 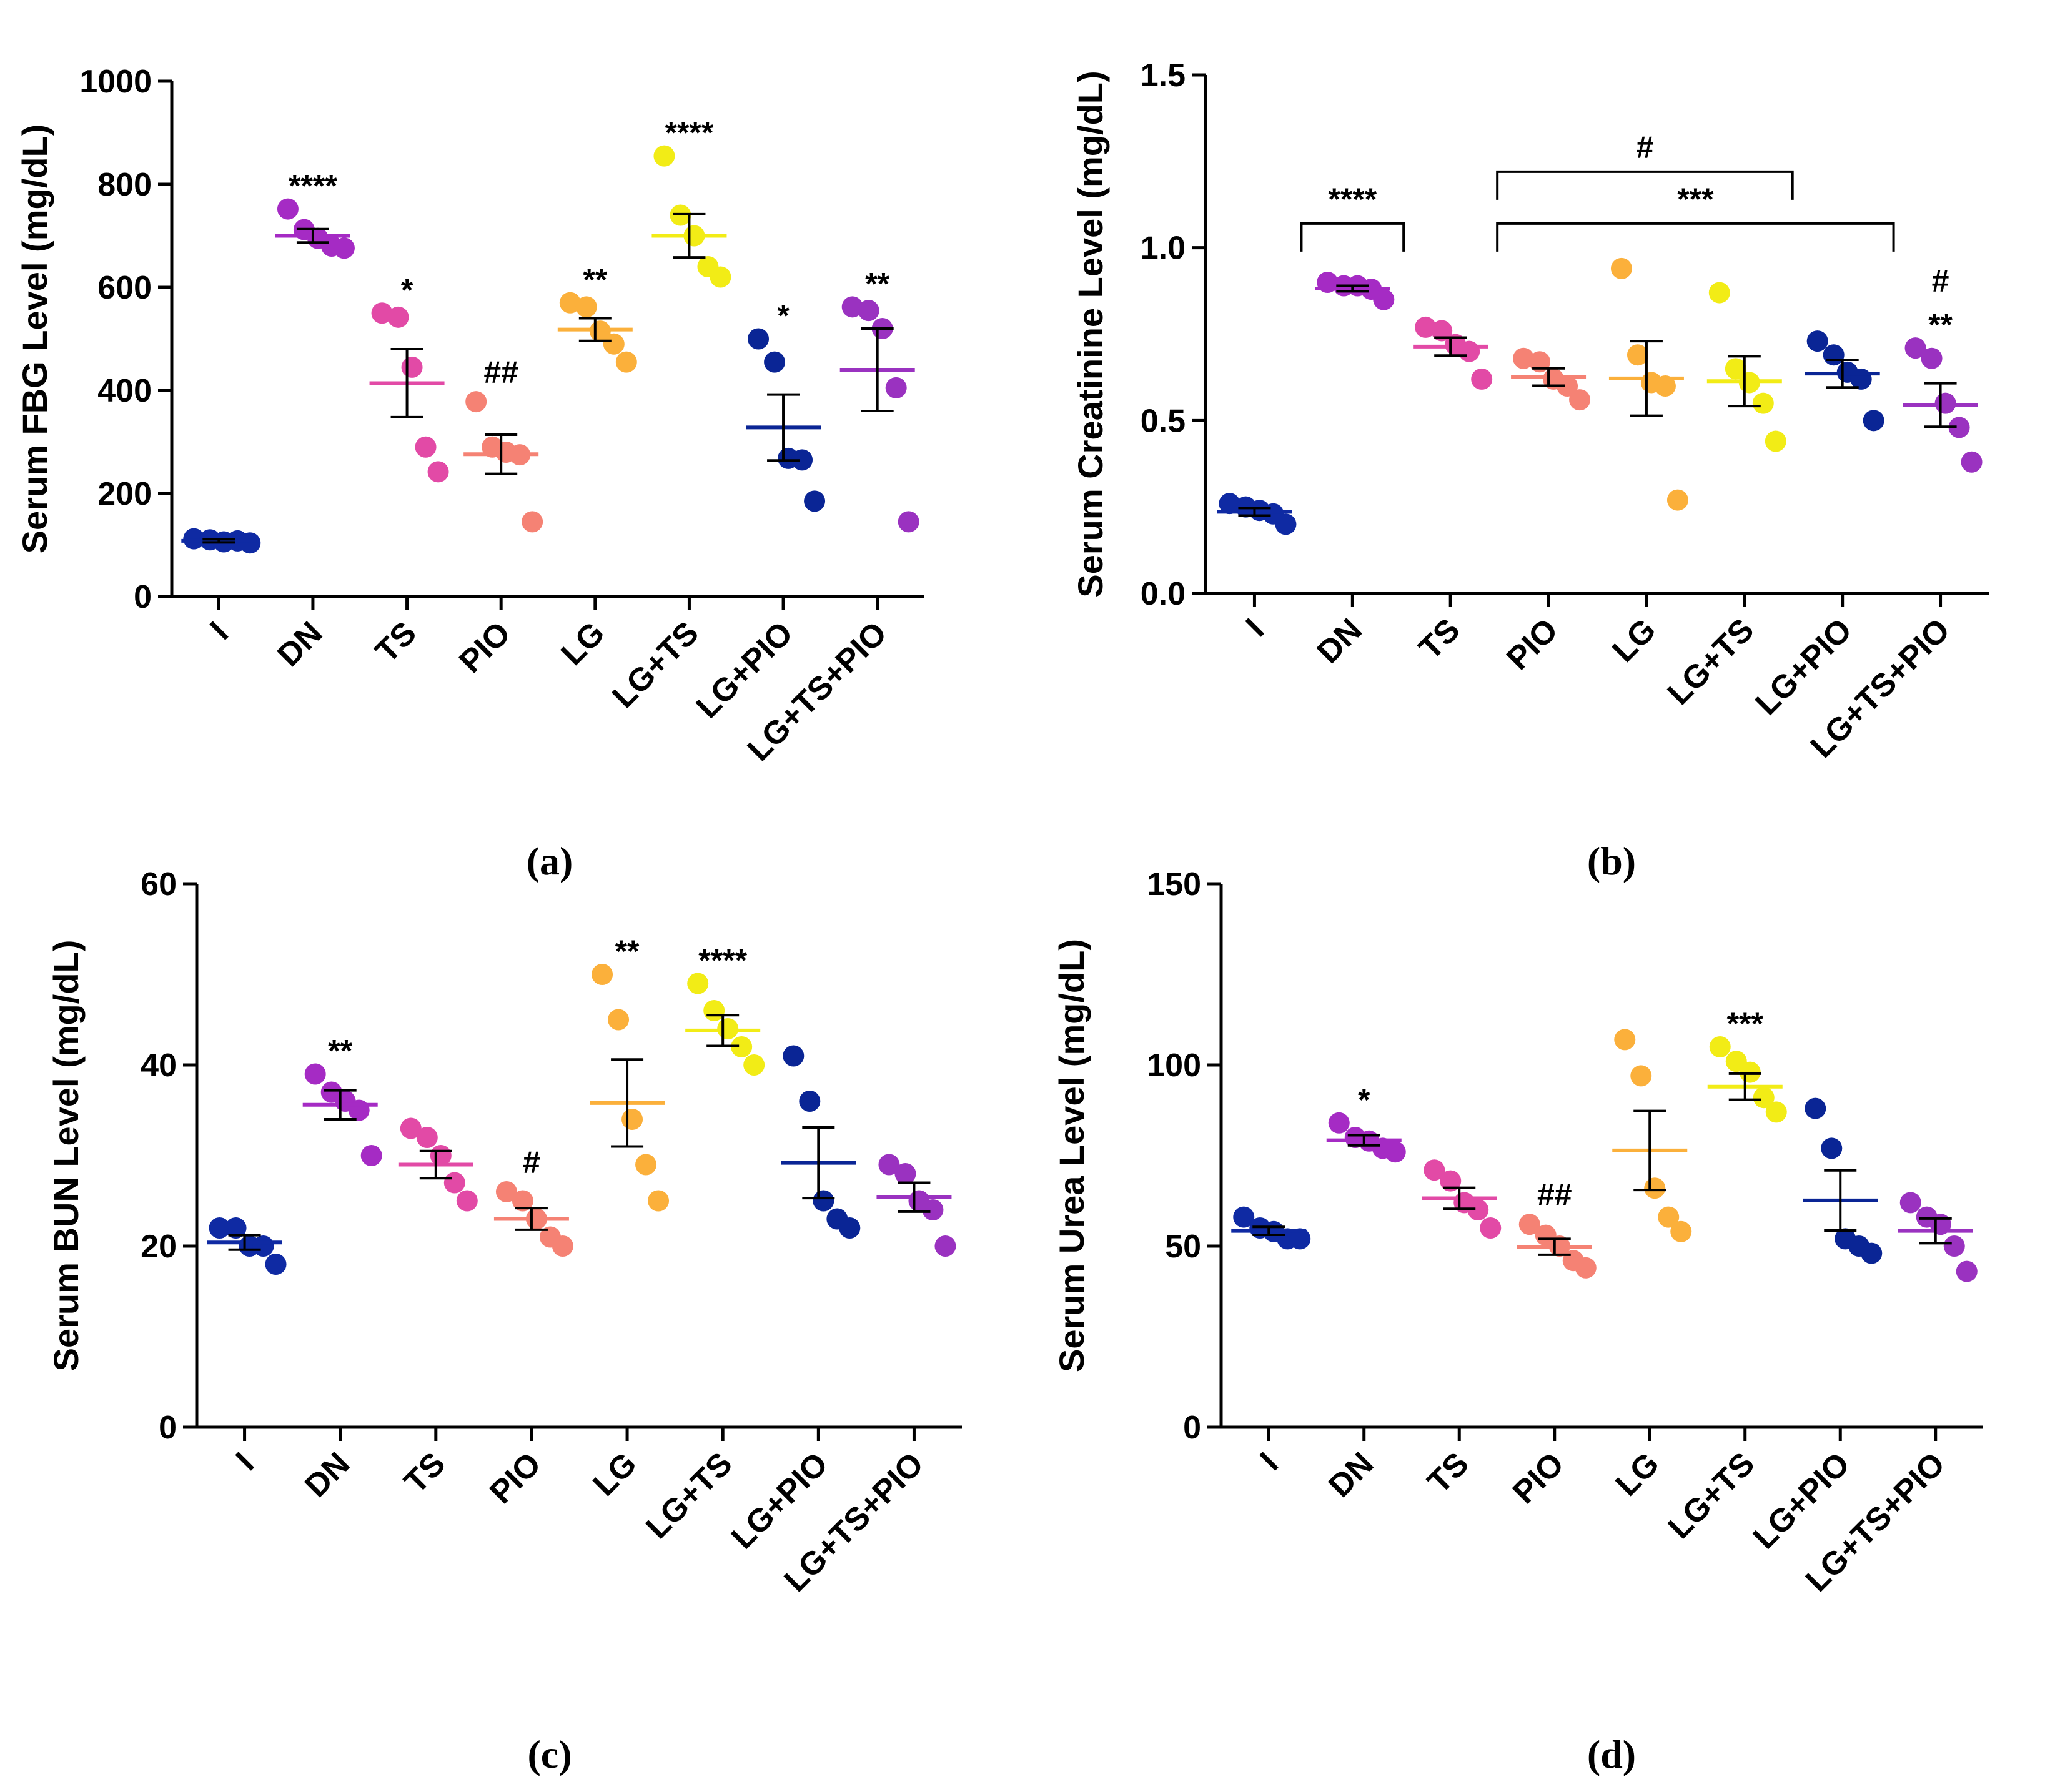 What do you see at coordinates (1174, 884) in the screenshot?
I see `y-tick-label: 150` at bounding box center [1174, 884].